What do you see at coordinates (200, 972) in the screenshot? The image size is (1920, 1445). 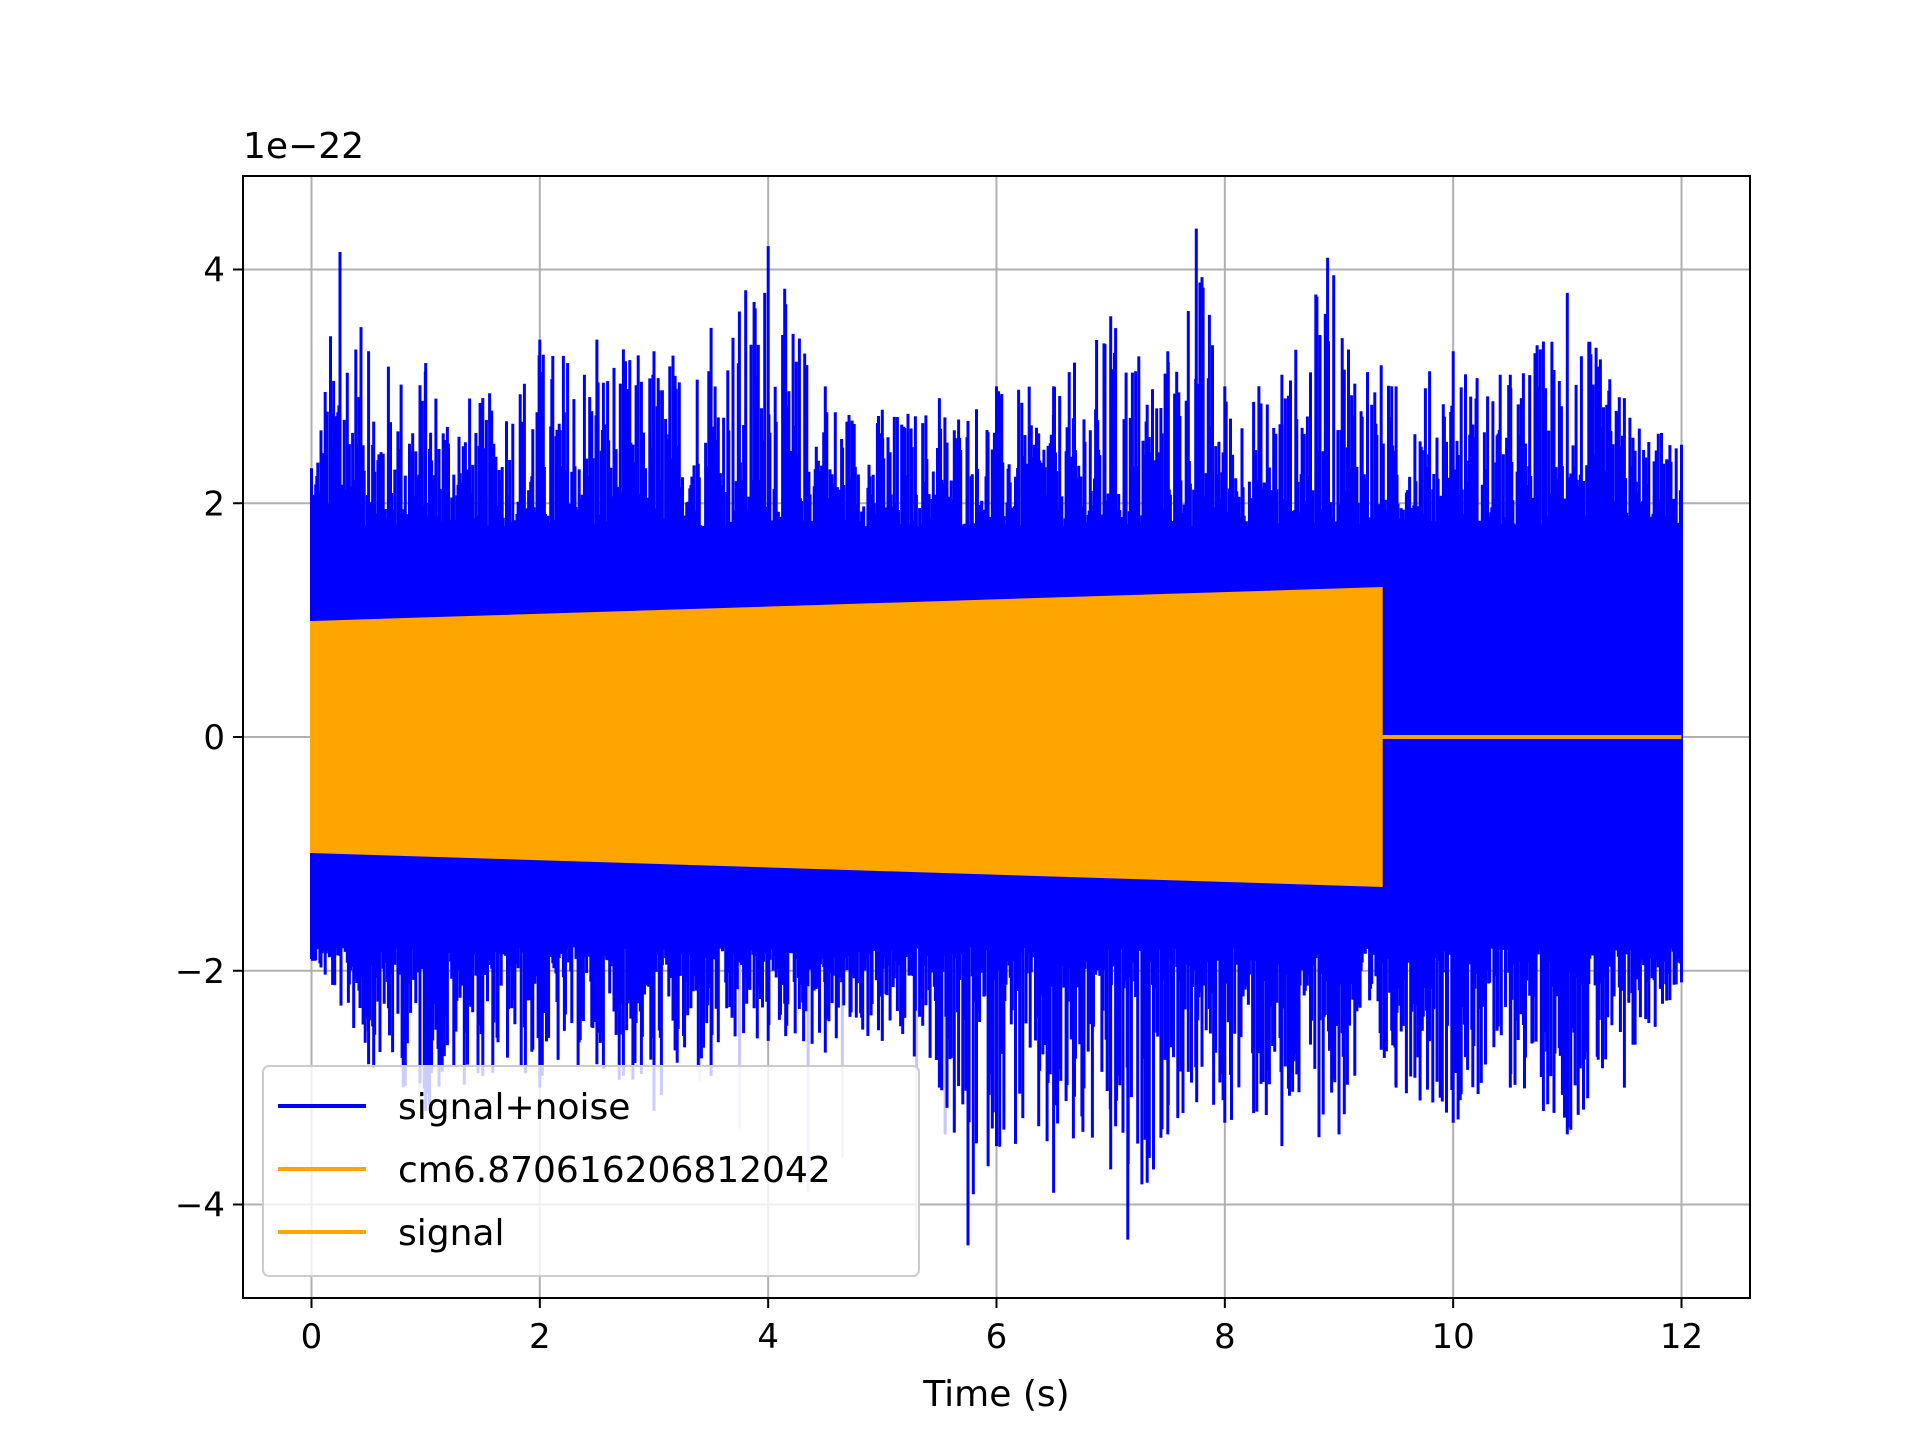 I see `y-tick-label-1: −2` at bounding box center [200, 972].